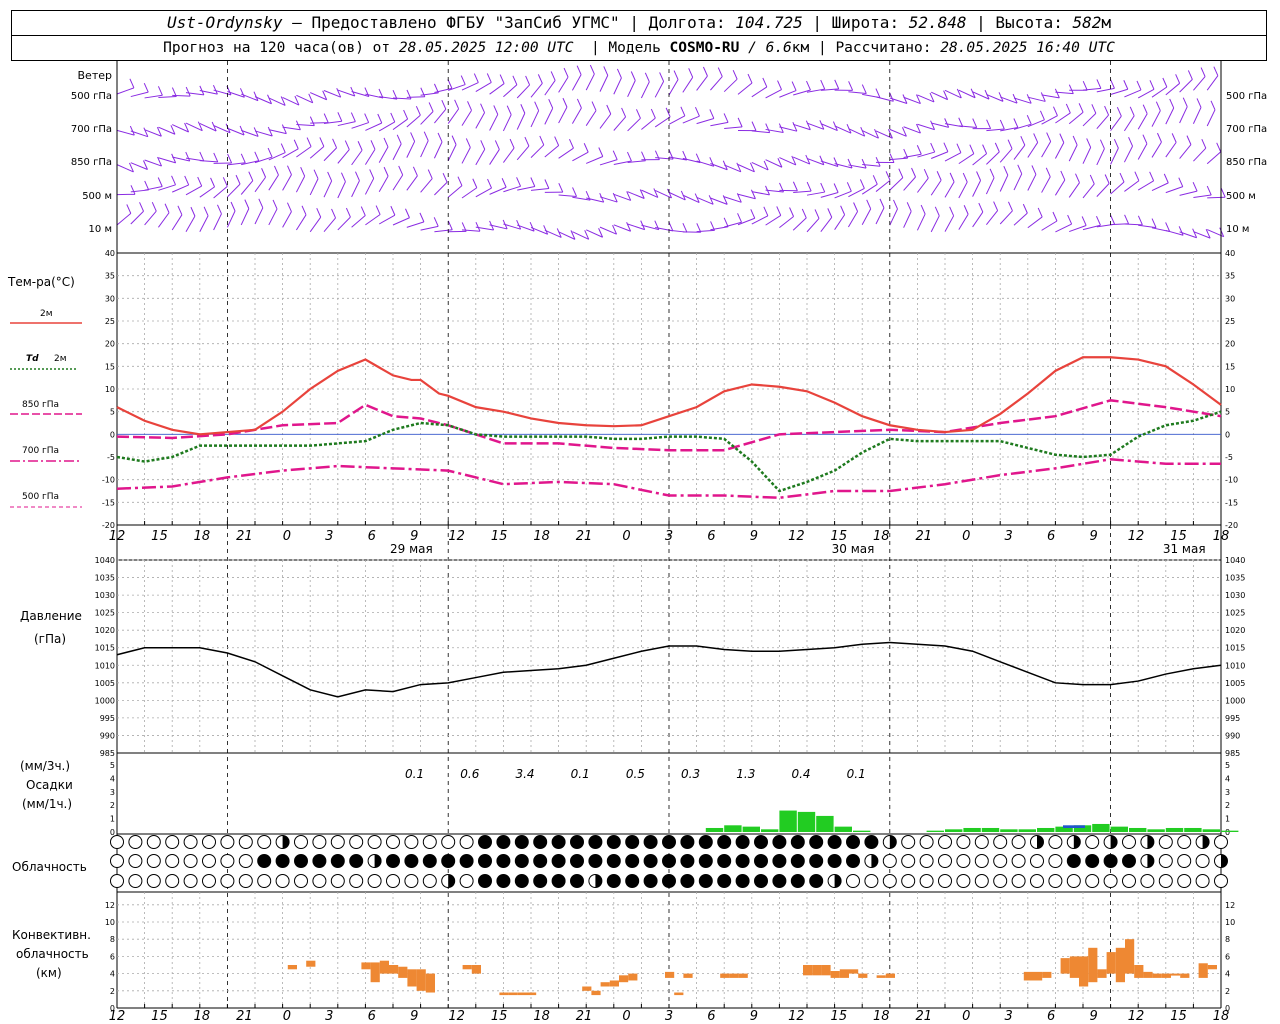 This screenshot has height=1024, width=1280. Describe the element at coordinates (668, 479) in the screenshot. I see `series-700hpa` at that location.